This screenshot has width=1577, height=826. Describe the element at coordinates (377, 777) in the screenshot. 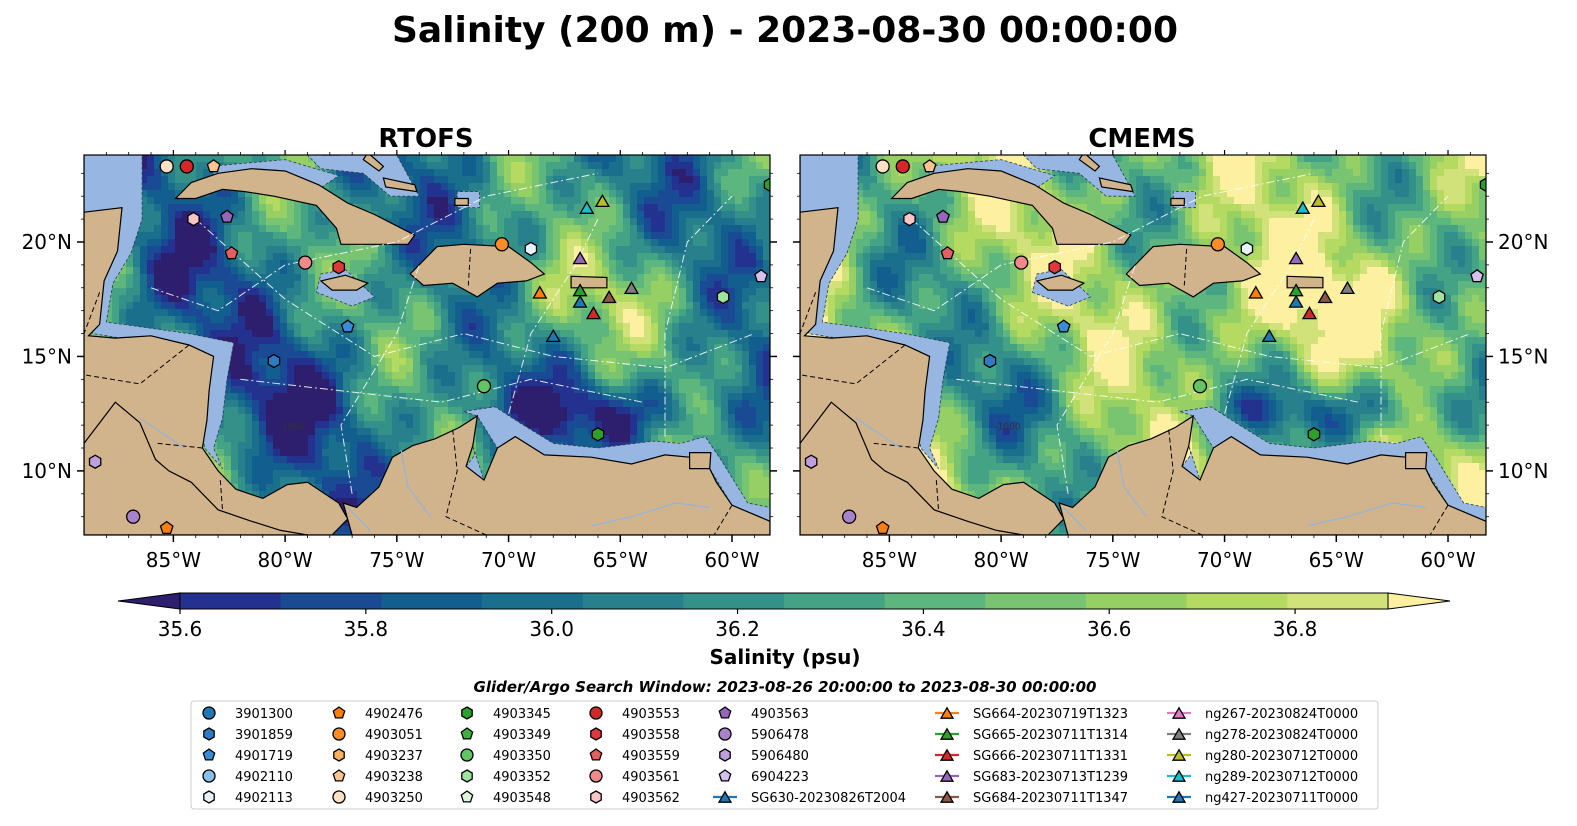

I see `legend-entry: 4903238` at that location.